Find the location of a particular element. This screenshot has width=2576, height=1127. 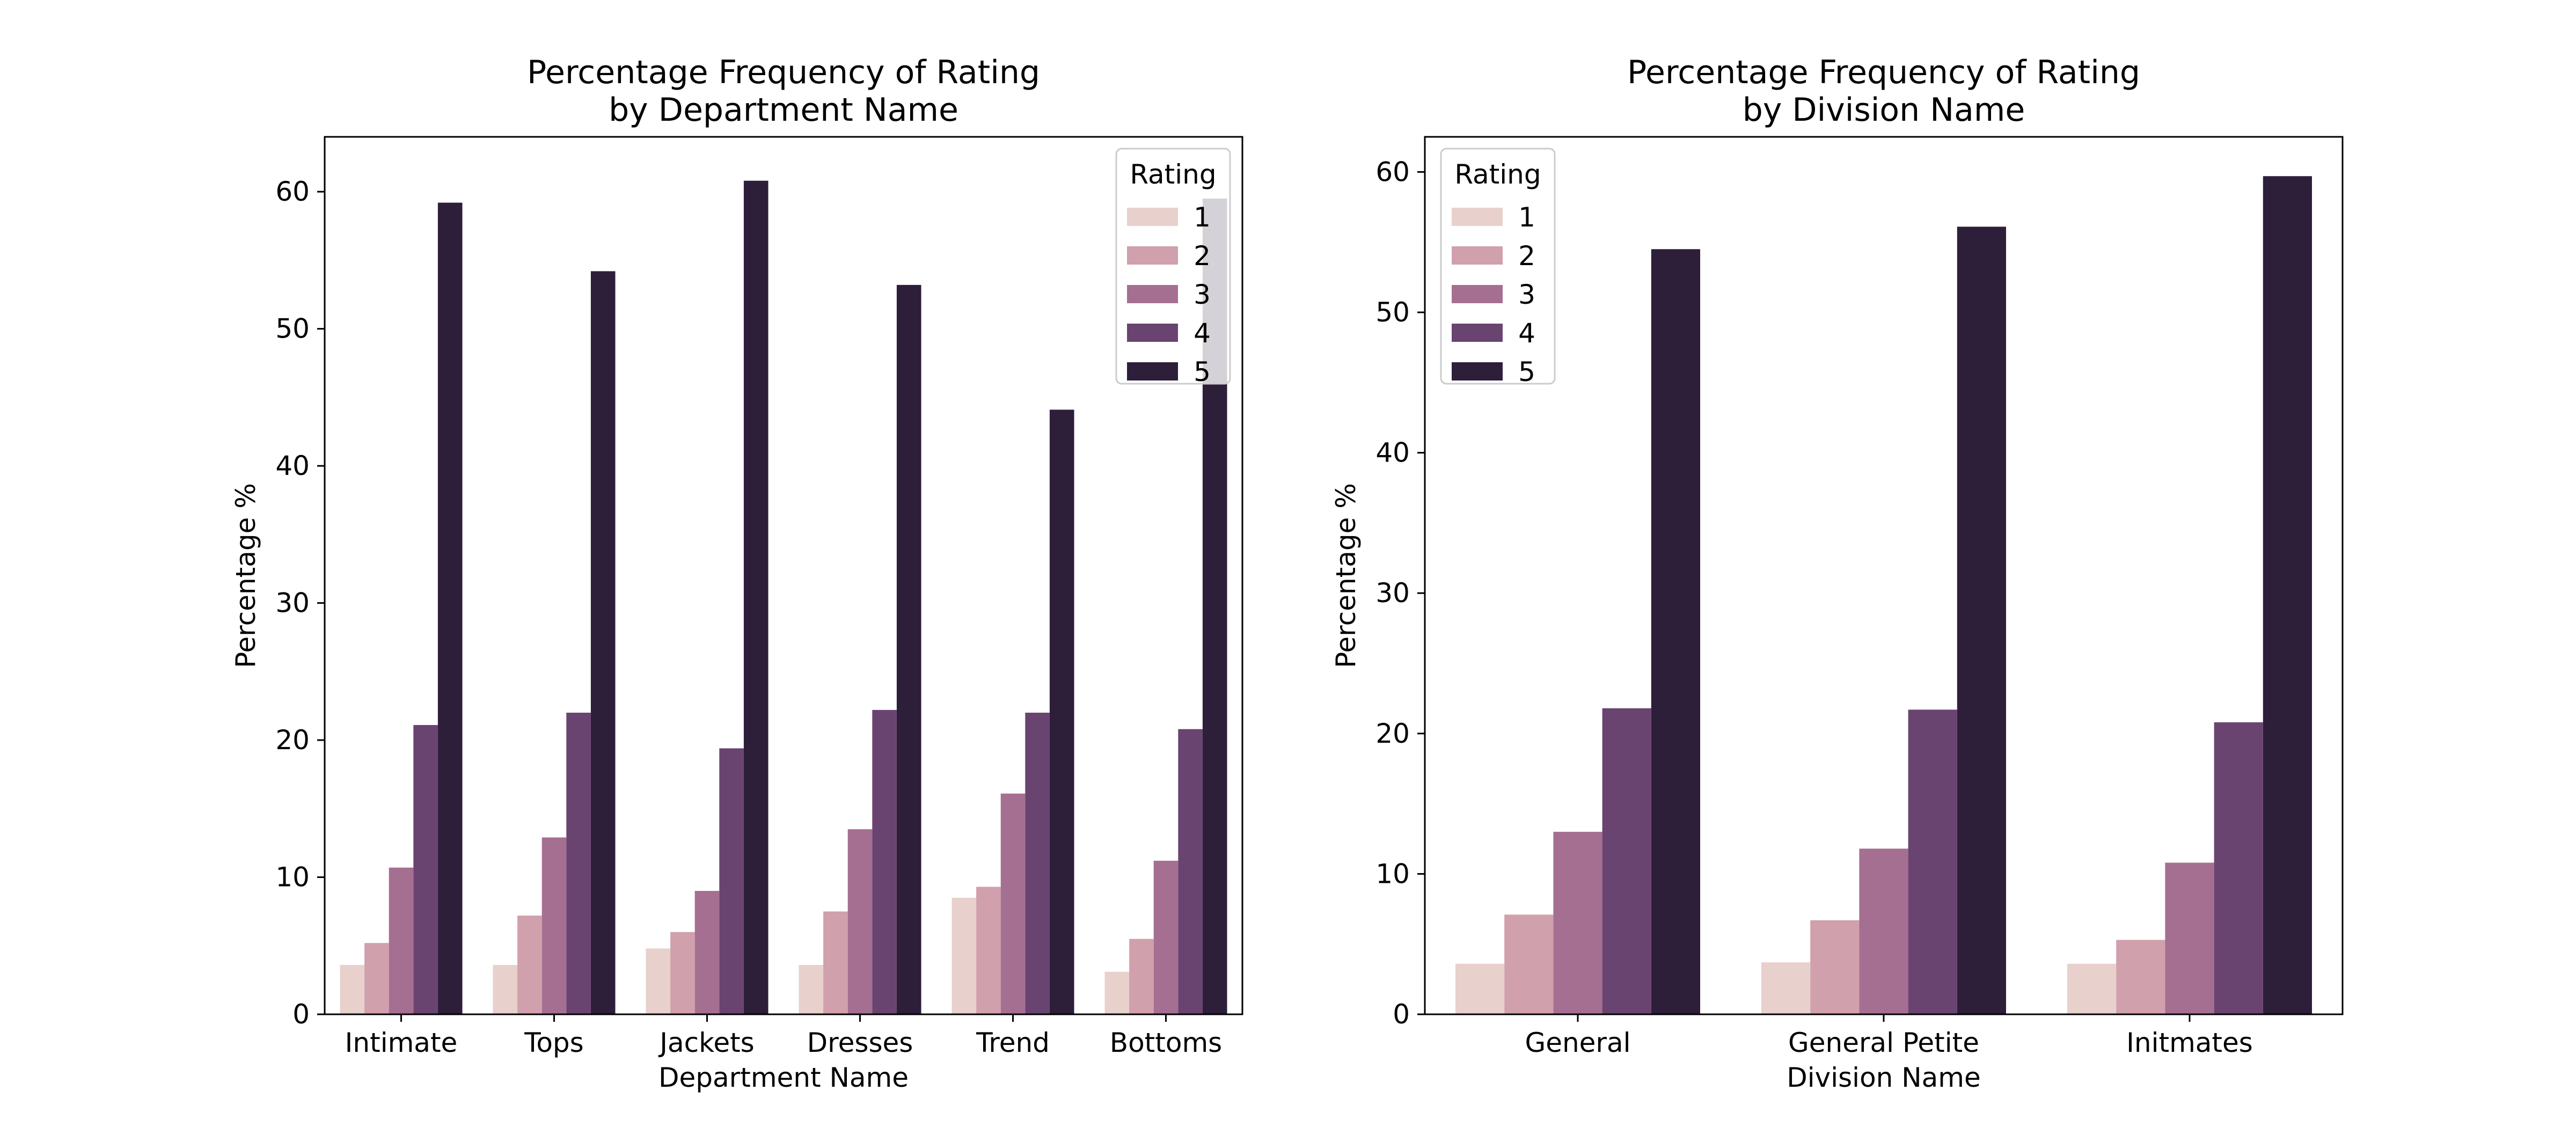

bar-rating-5-trend is located at coordinates (1061, 711).